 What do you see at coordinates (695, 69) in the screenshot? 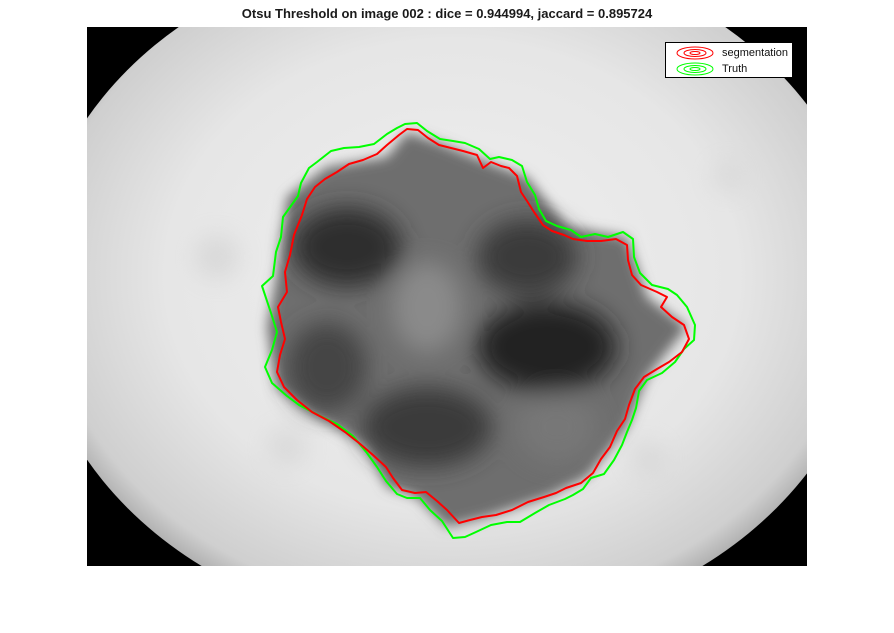
I see `truth-contour-icon` at bounding box center [695, 69].